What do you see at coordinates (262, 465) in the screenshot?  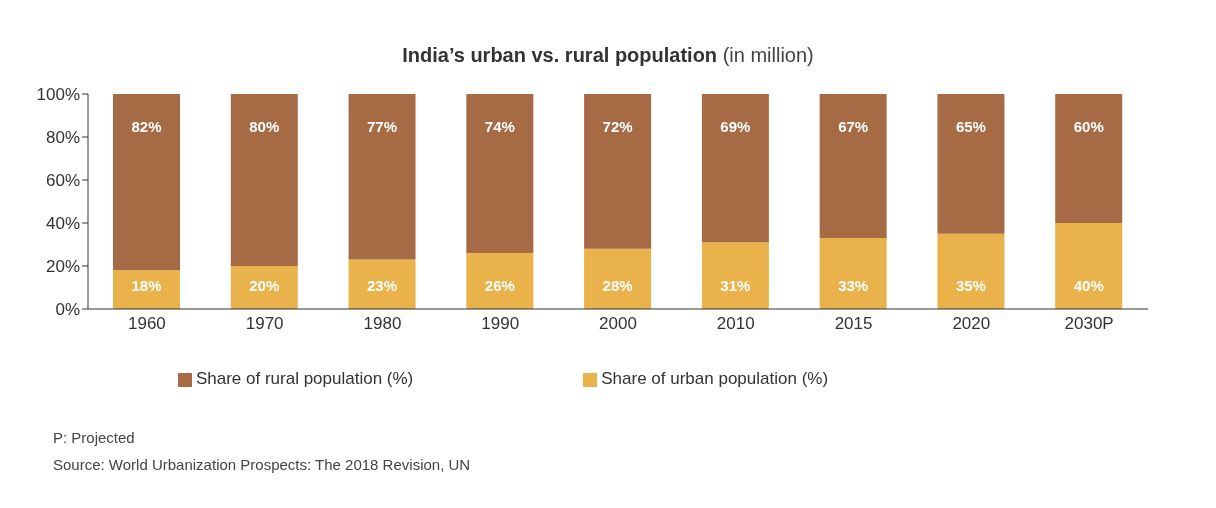 I see `source-note: Source: World Urbanization Prospects: The 2018 Revision, UN` at bounding box center [262, 465].